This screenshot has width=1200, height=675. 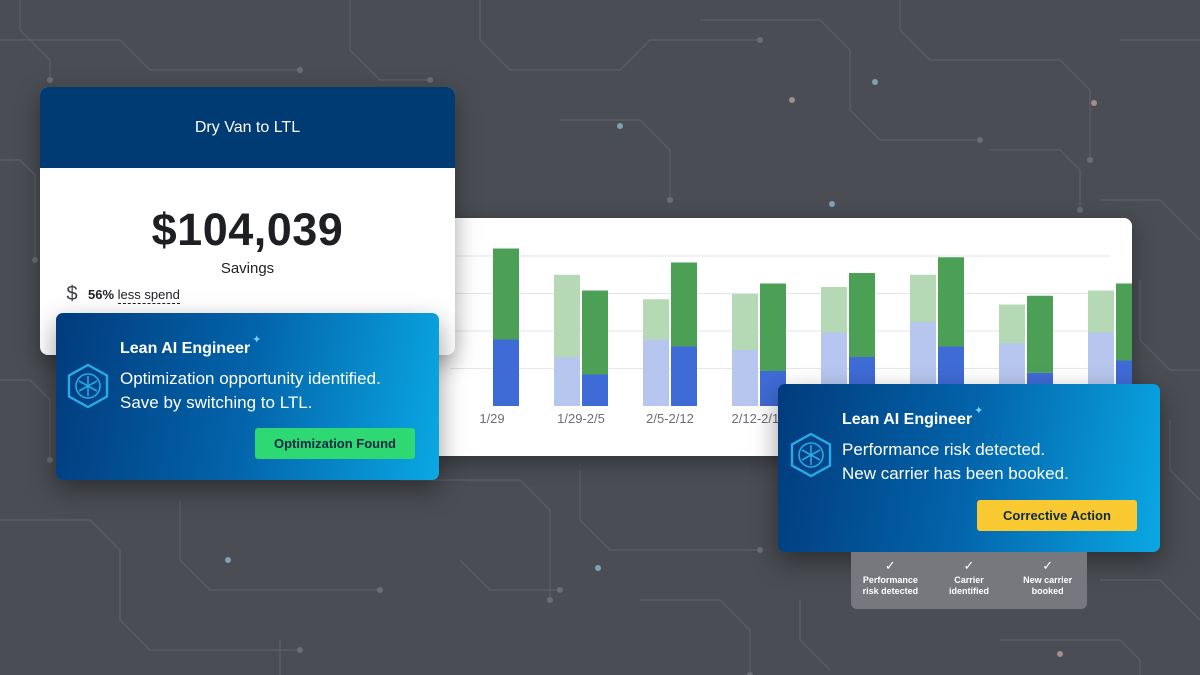 What do you see at coordinates (247, 229) in the screenshot?
I see `savings-amount: $104,039` at bounding box center [247, 229].